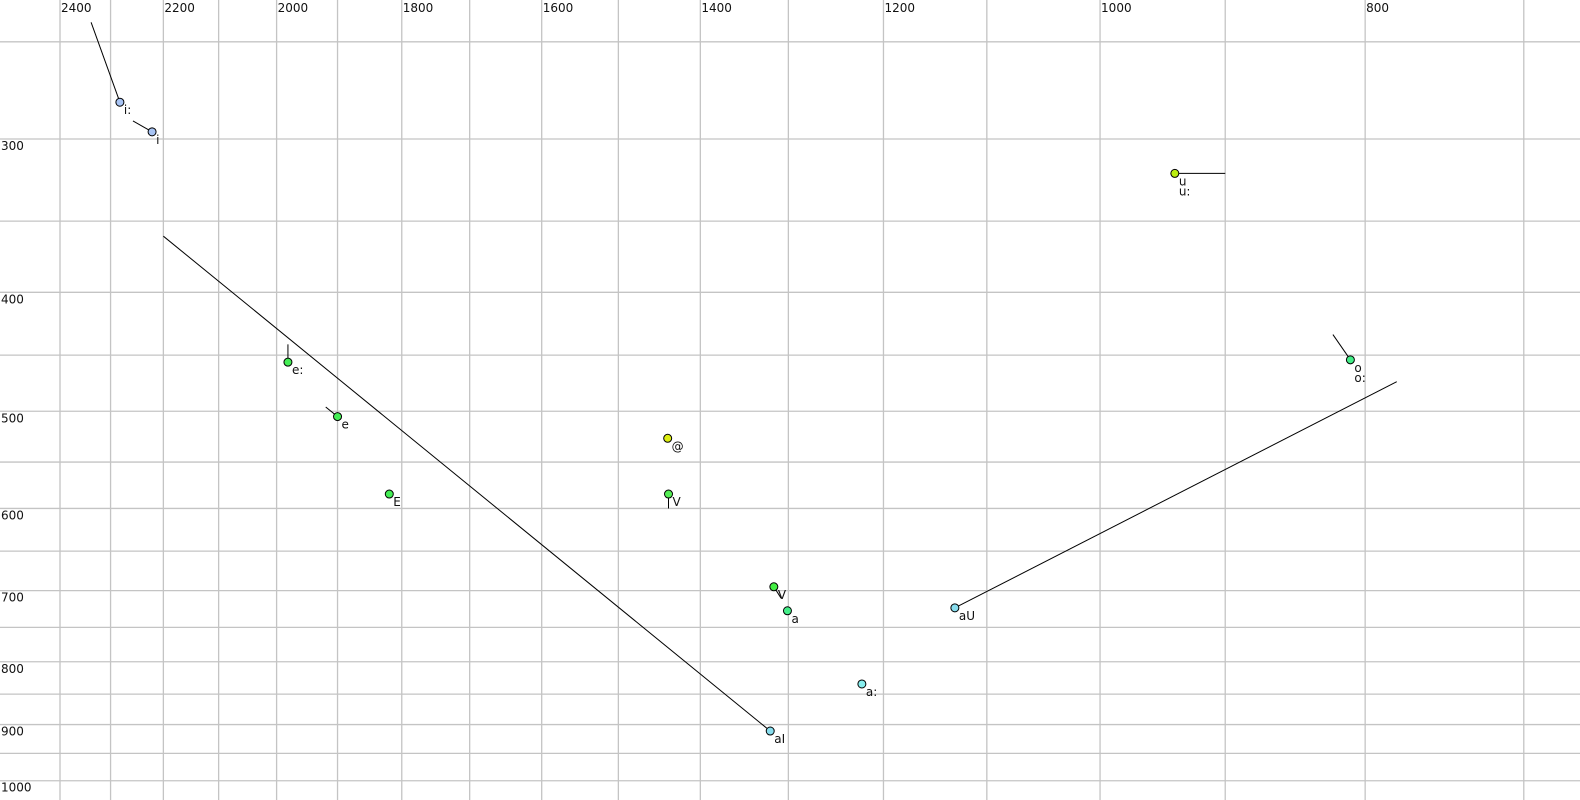 The width and height of the screenshot is (1580, 800). What do you see at coordinates (1185, 191) in the screenshot?
I see `vowel-label: u:` at bounding box center [1185, 191].